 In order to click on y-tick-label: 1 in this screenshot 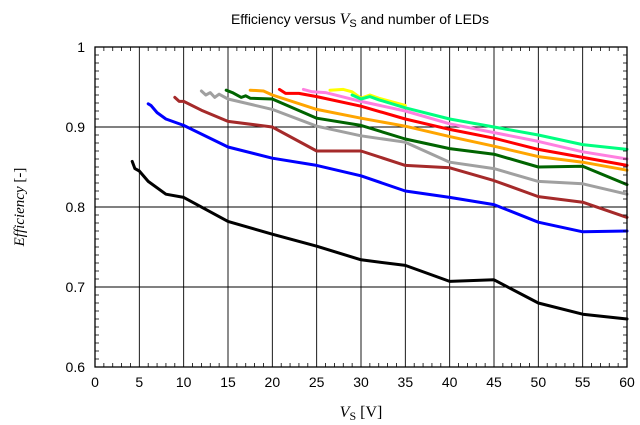, I will do `click(81, 47)`.